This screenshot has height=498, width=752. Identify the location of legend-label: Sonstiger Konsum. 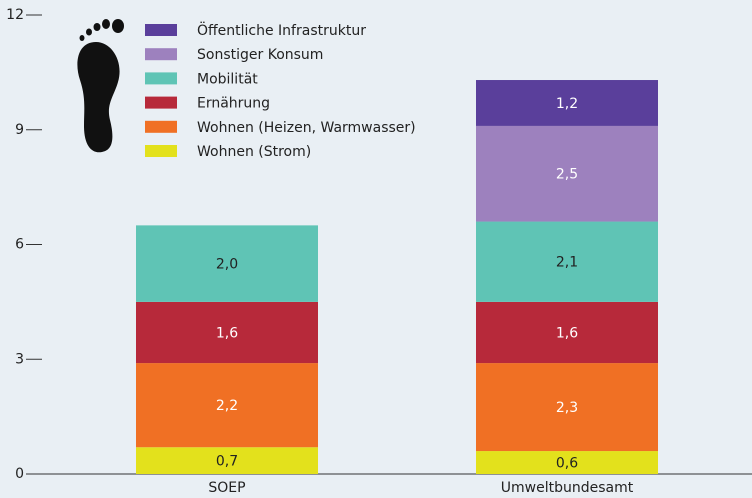
(260, 55).